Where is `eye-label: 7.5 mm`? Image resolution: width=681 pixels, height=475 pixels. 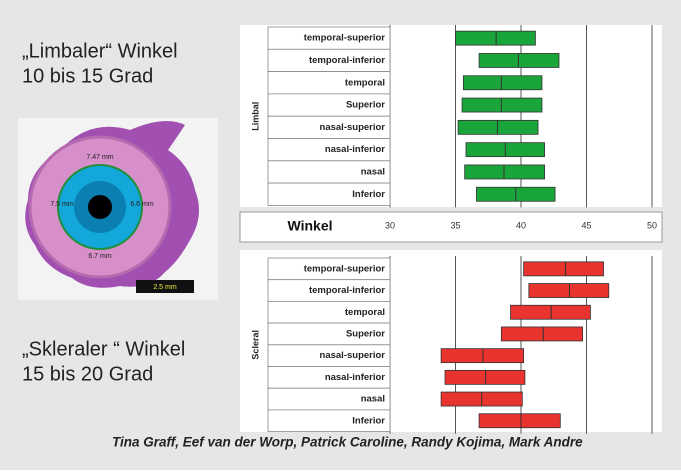
eye-label: 7.5 mm is located at coordinates (62, 204).